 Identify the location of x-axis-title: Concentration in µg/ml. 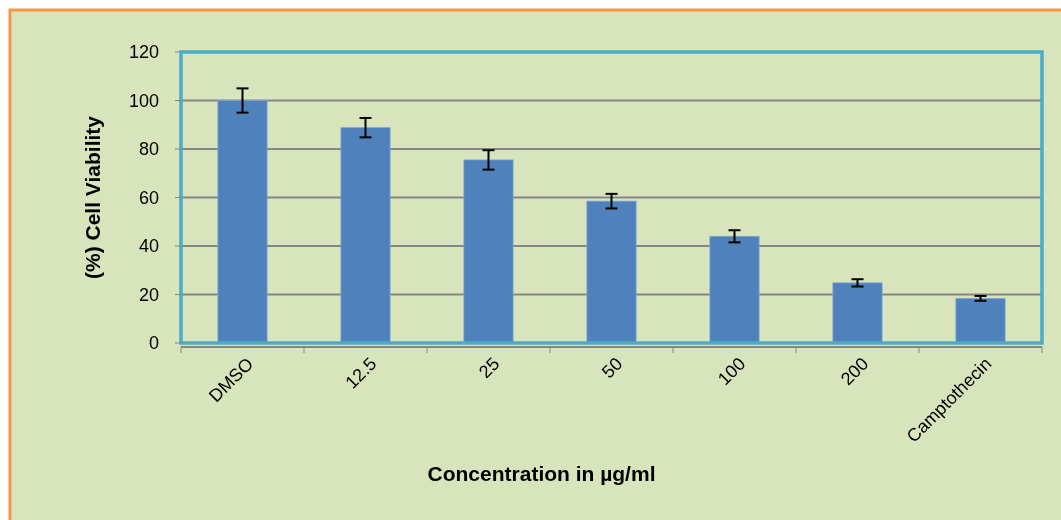
(541, 473).